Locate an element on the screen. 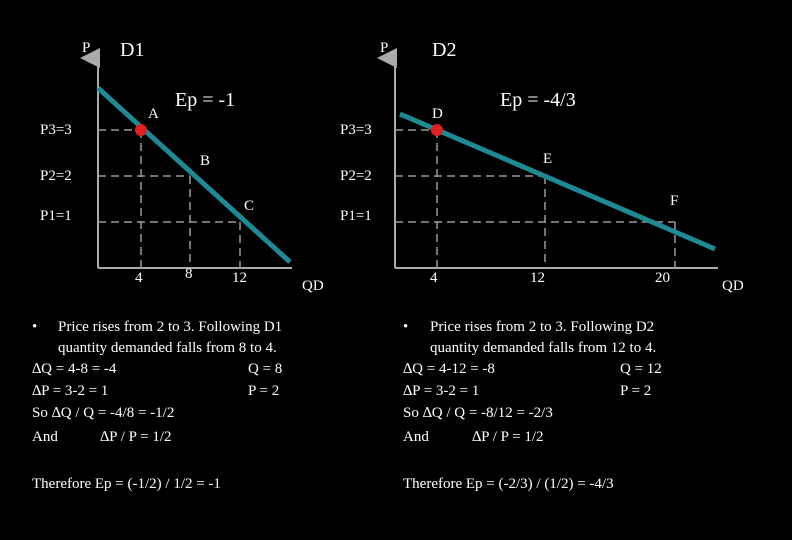 The image size is (792, 540). note: Price rises from 2 to 3. Following D2 is located at coordinates (542, 327).